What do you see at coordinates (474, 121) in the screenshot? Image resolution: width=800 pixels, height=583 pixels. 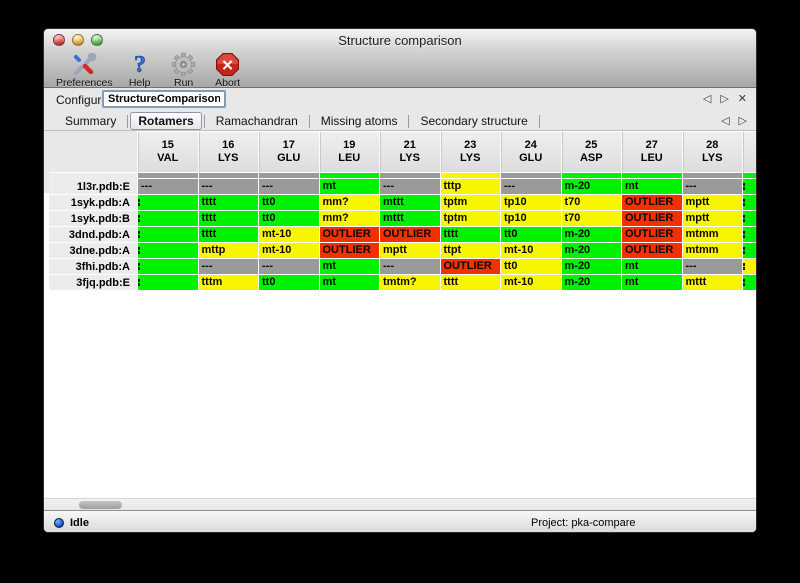 I see `tab-secondary-structure: Secondary structure` at bounding box center [474, 121].